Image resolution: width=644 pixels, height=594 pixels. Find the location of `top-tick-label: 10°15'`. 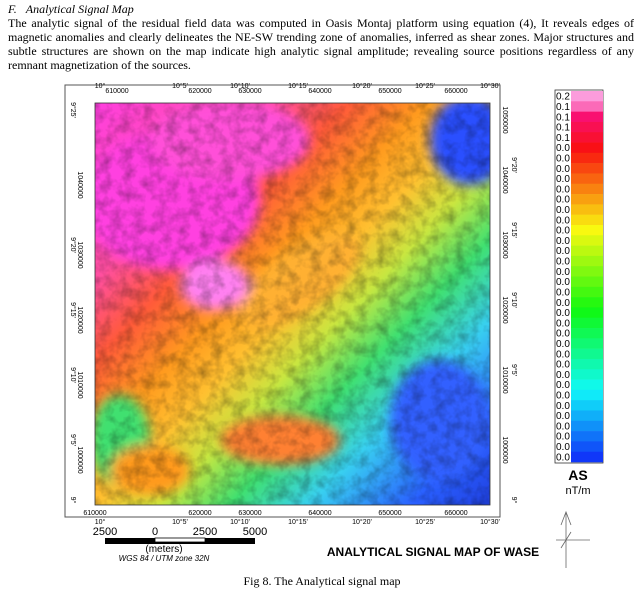

top-tick-label: 10°15' is located at coordinates (298, 86).